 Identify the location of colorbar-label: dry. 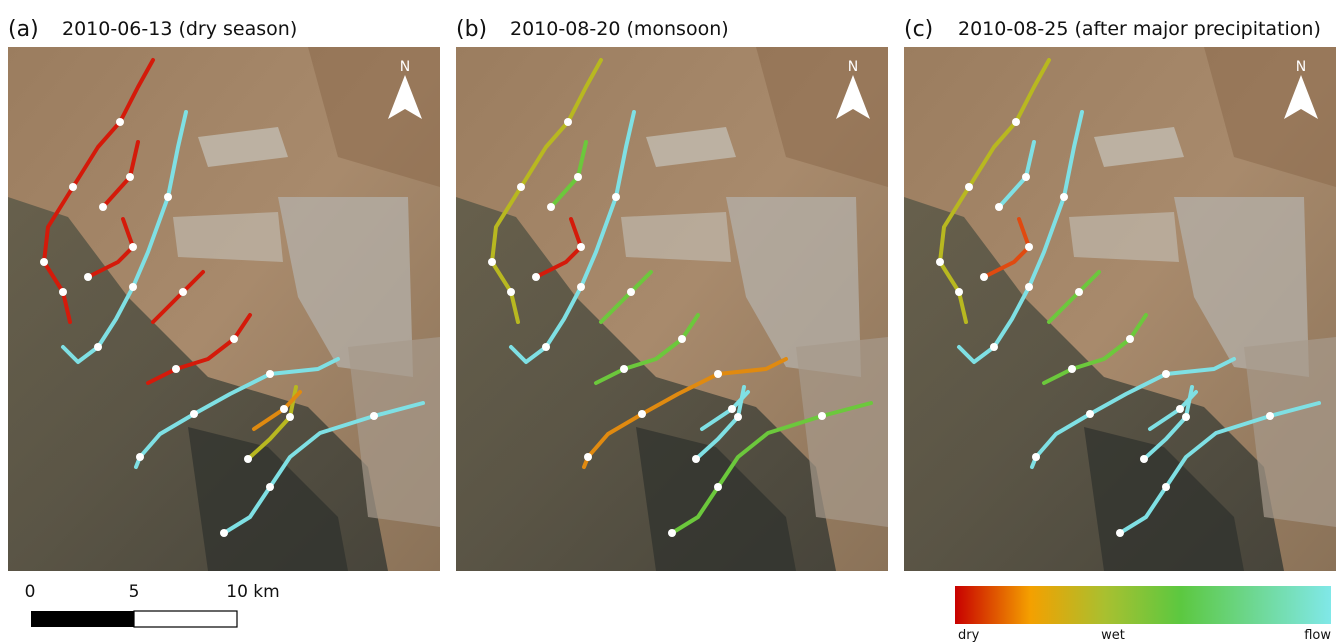
(969, 635).